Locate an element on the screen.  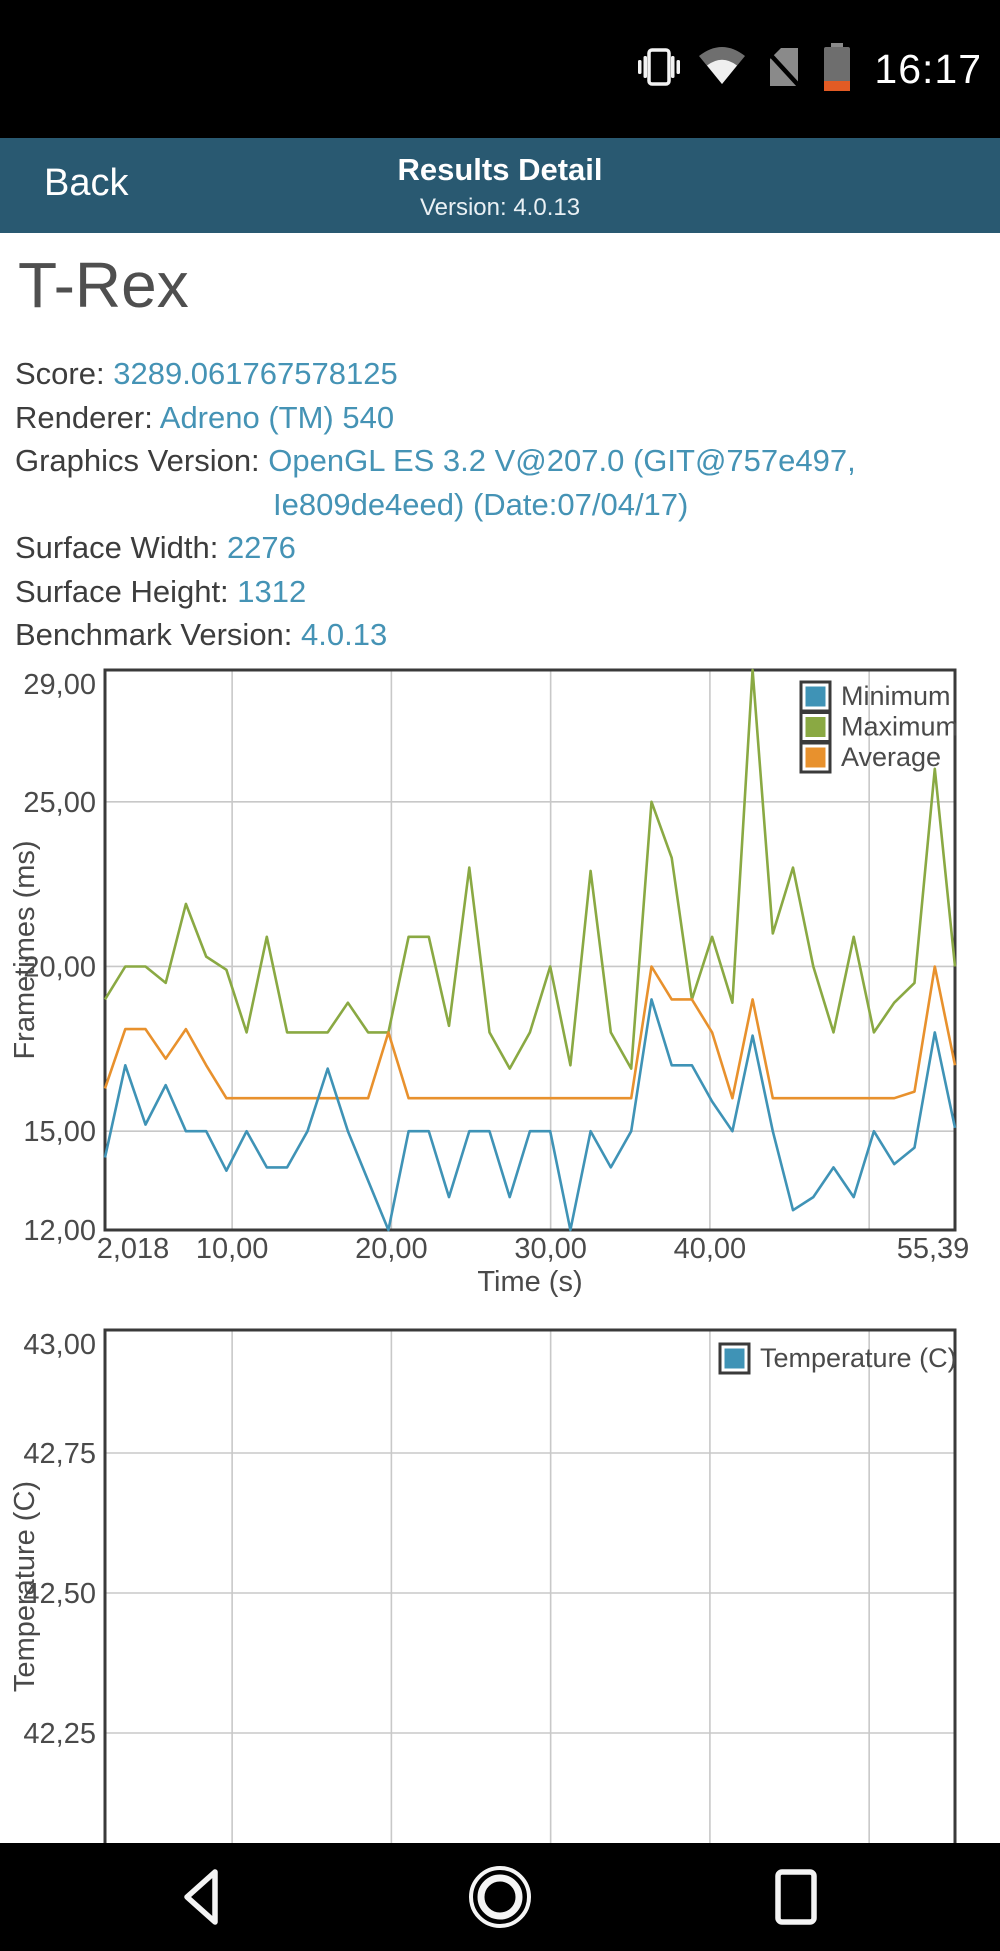
x-tick-label: 55,39 is located at coordinates (933, 1249).